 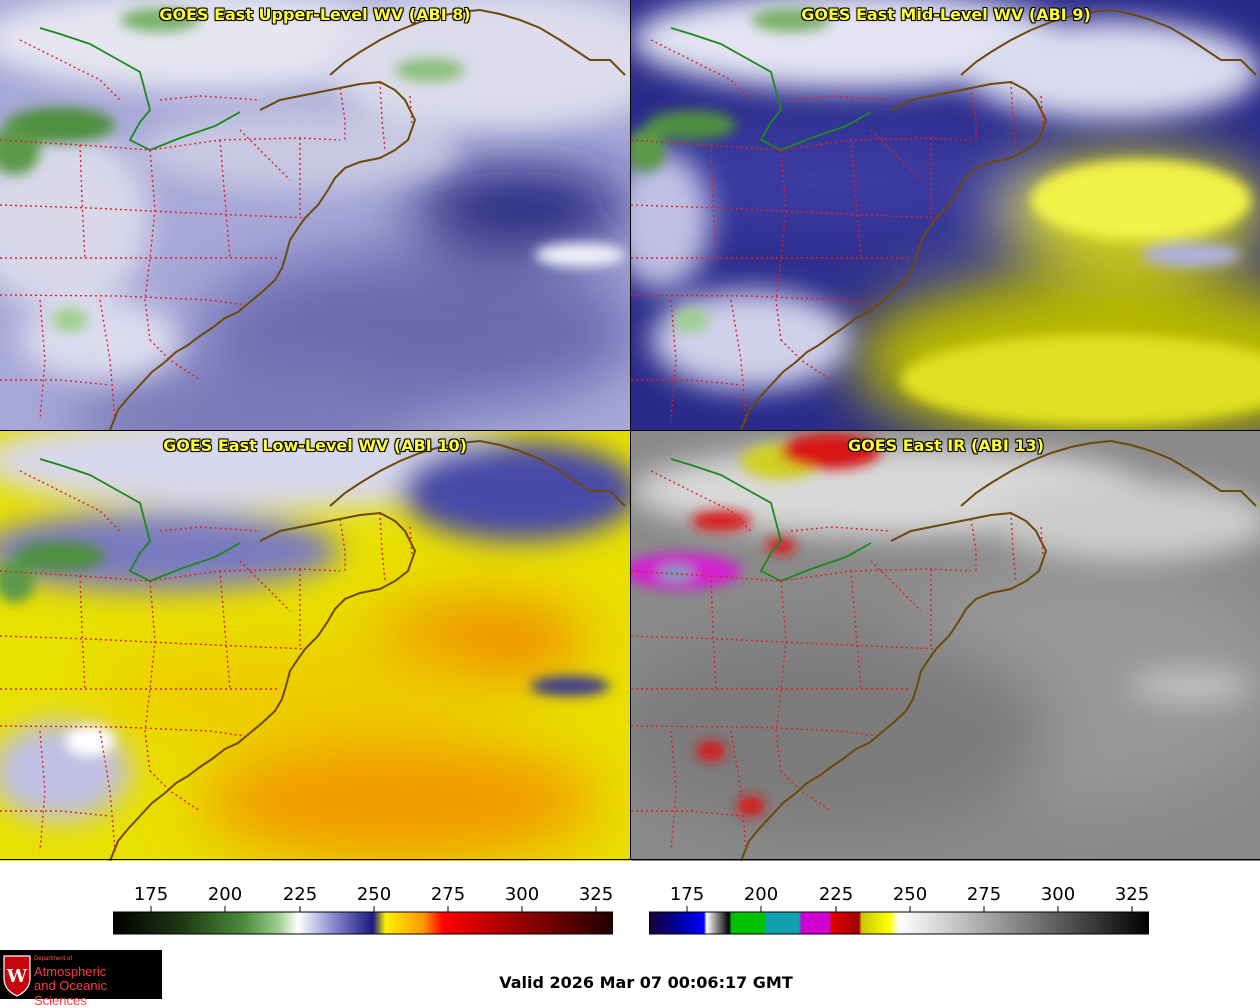 What do you see at coordinates (946, 14) in the screenshot?
I see `panel-title-mid: GOES East Mid-Level WV (ABI 9)` at bounding box center [946, 14].